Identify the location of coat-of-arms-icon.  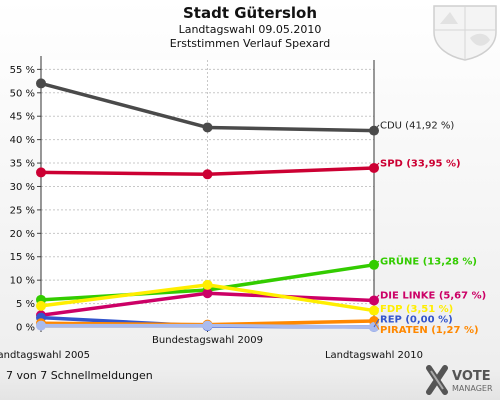
(465, 33).